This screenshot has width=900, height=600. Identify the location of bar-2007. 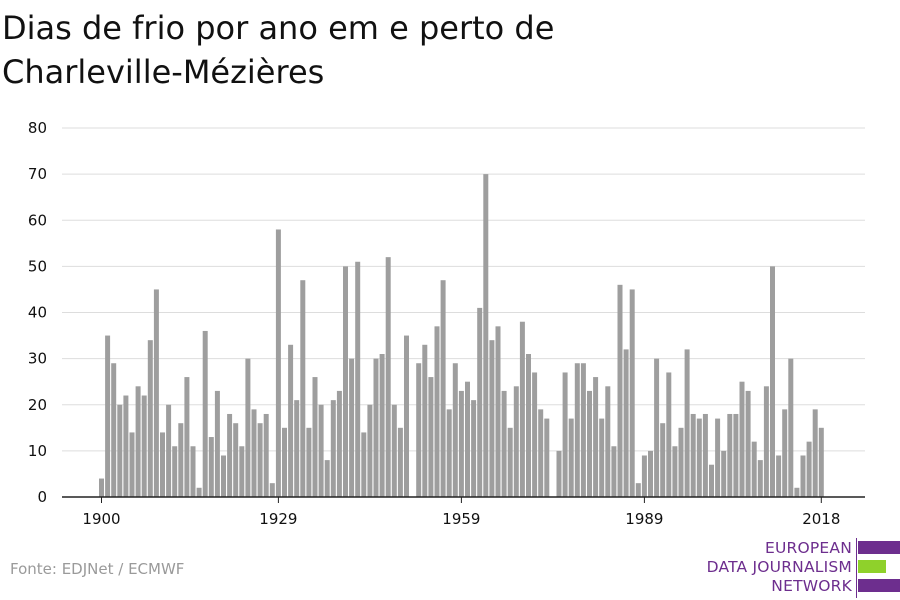
(754, 469).